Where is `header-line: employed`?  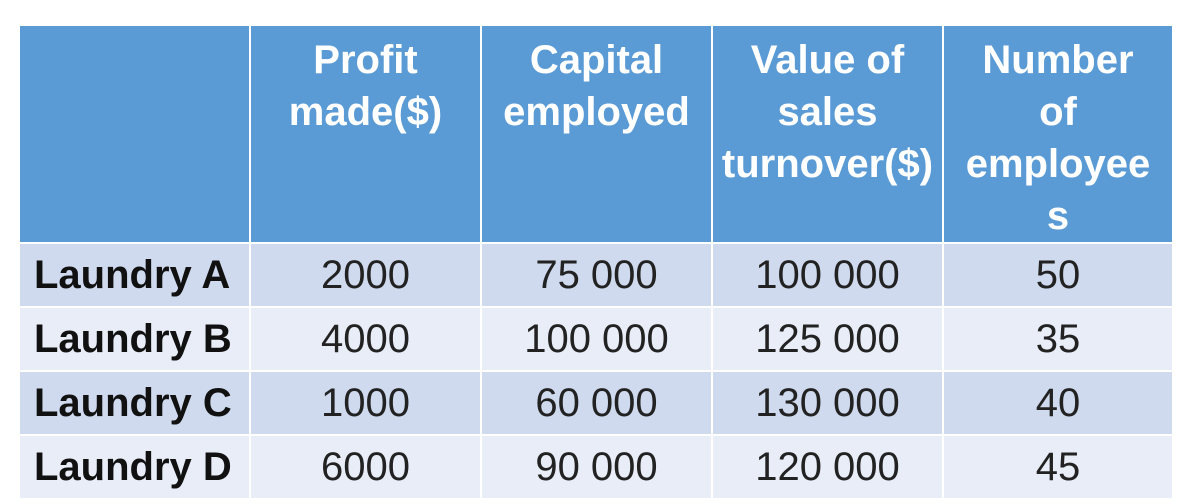 header-line: employed is located at coordinates (596, 112).